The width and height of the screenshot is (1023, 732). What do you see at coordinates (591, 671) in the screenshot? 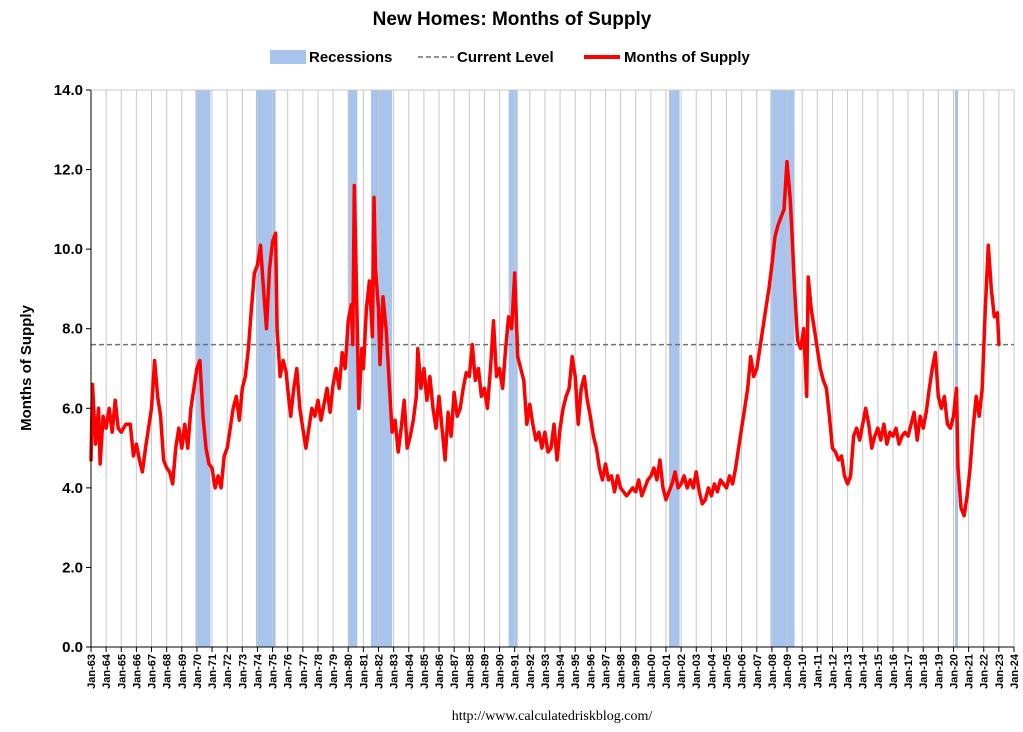
I see `x-tick-label-33: Jan-96` at bounding box center [591, 671].